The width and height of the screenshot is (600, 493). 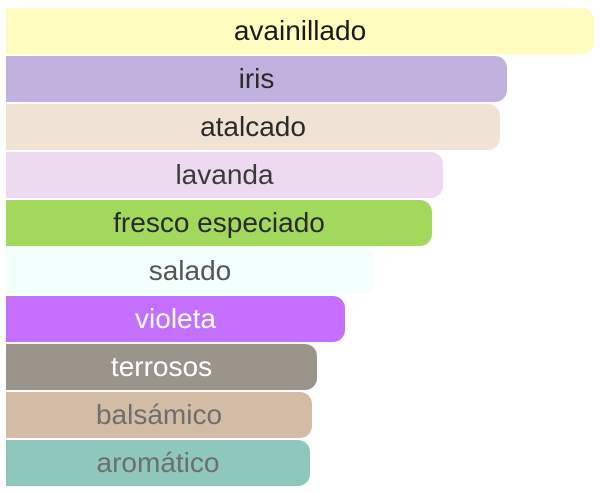 I want to click on bar-terrosos: terrosos, so click(x=161, y=367).